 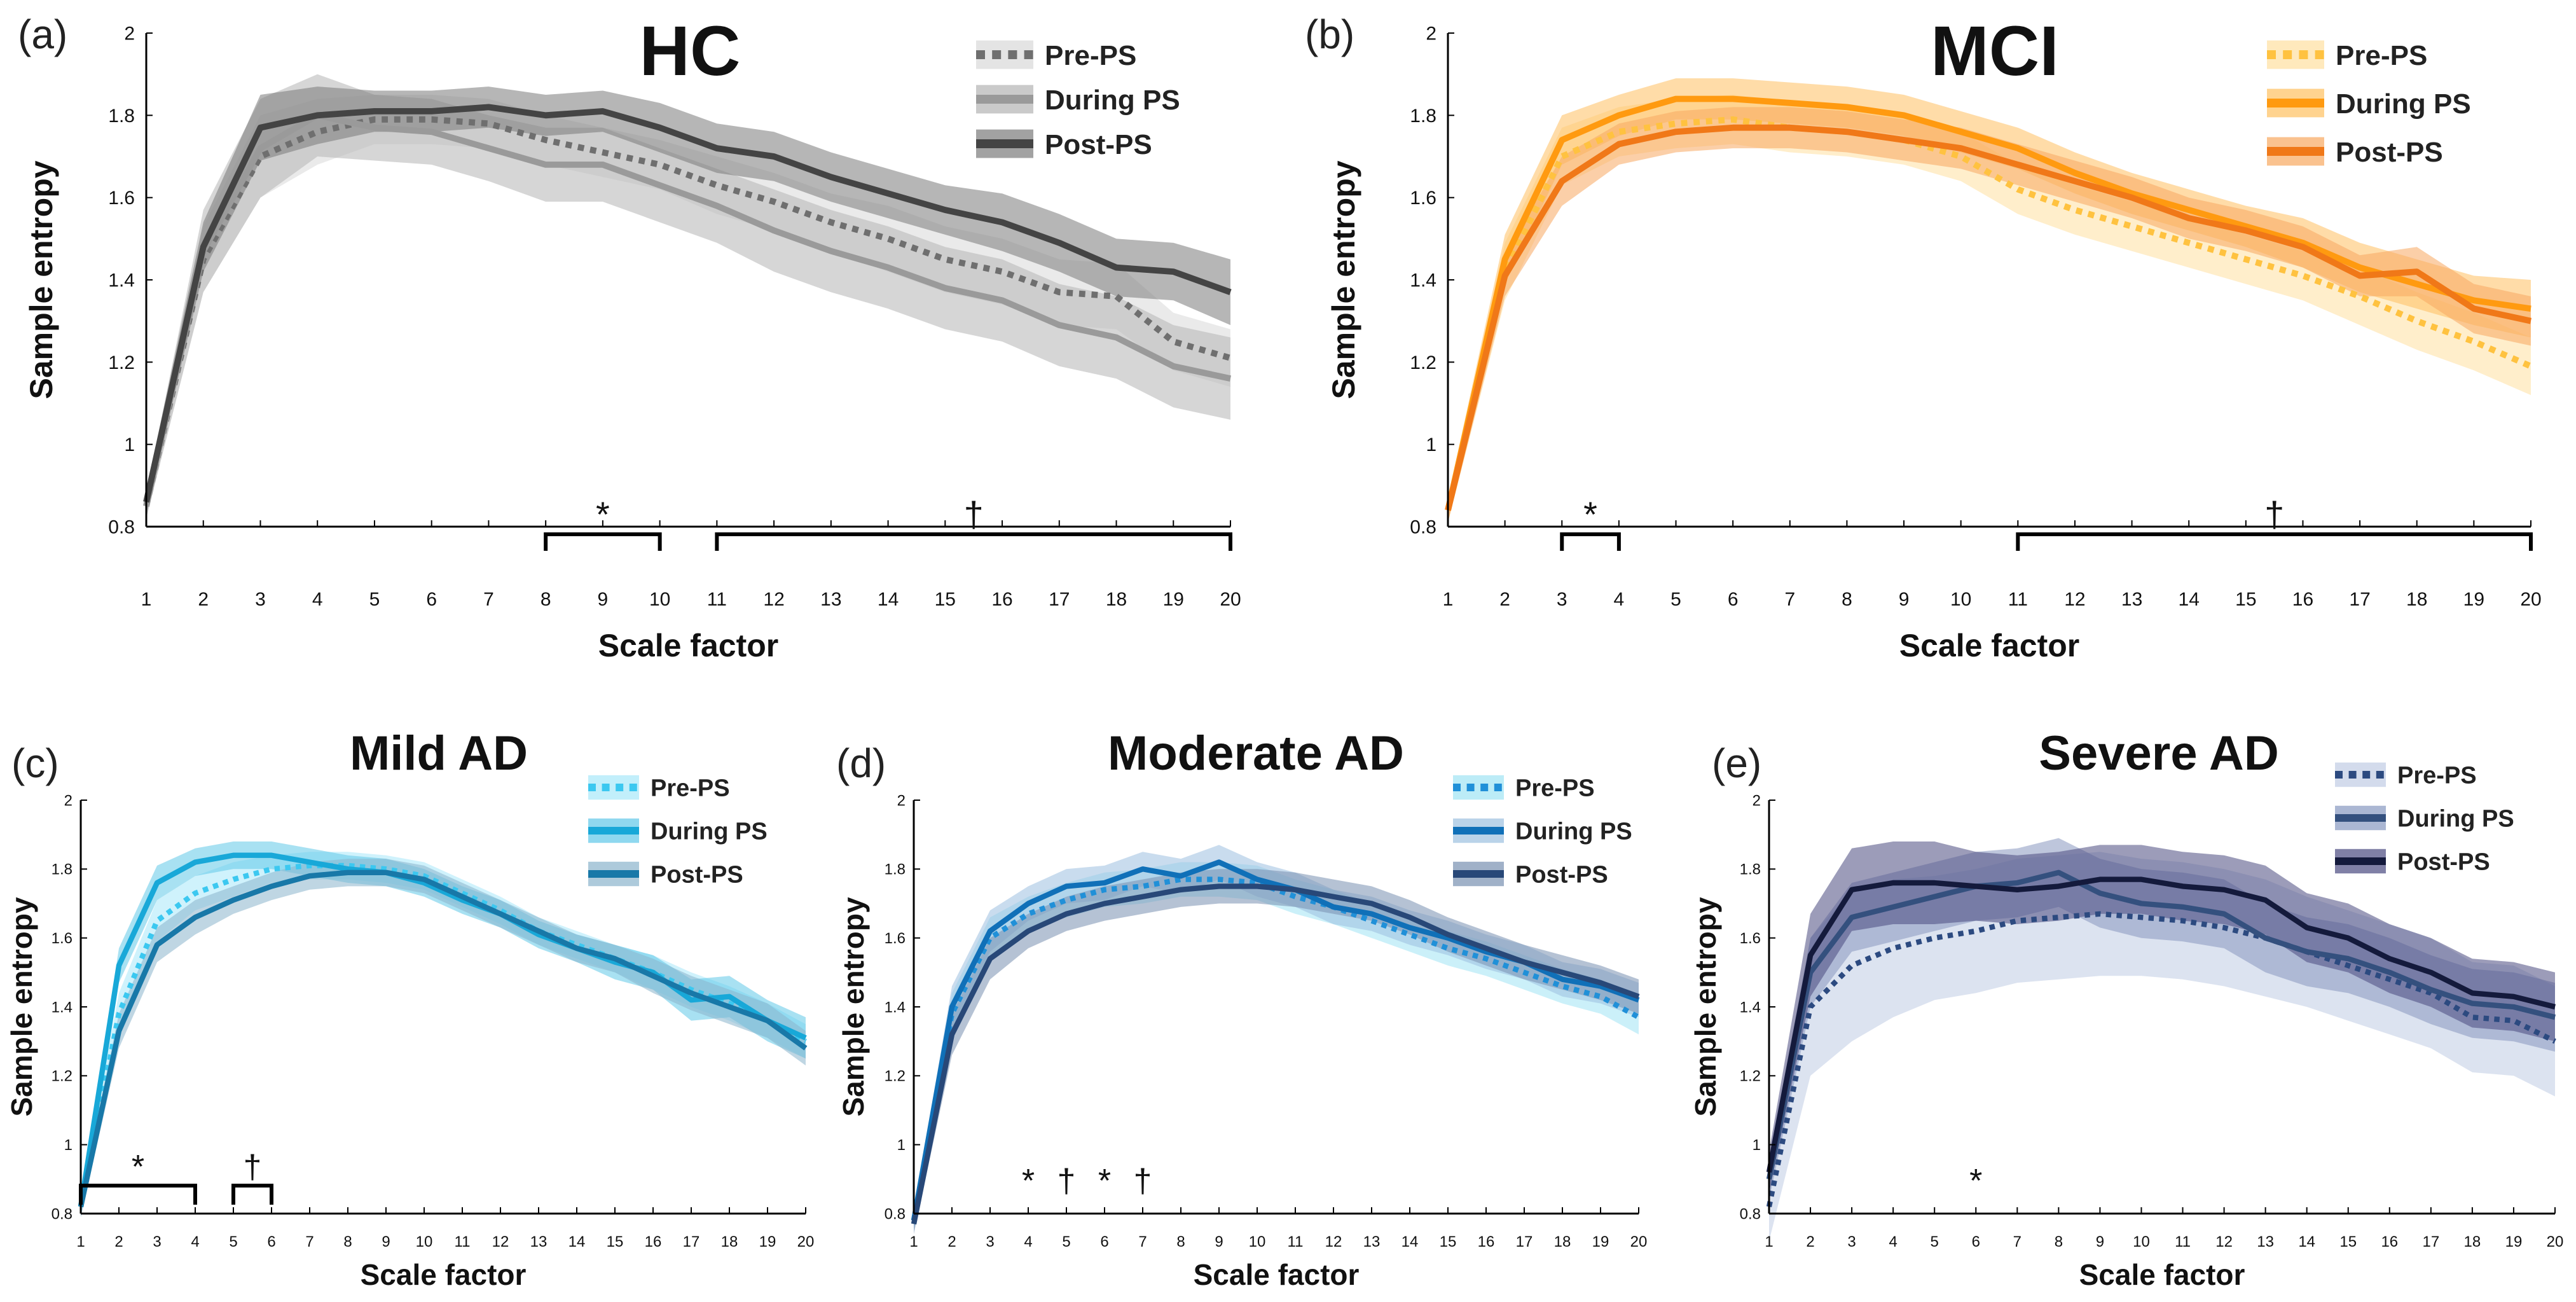 What do you see at coordinates (439, 753) in the screenshot?
I see `chart-title: Mild AD` at bounding box center [439, 753].